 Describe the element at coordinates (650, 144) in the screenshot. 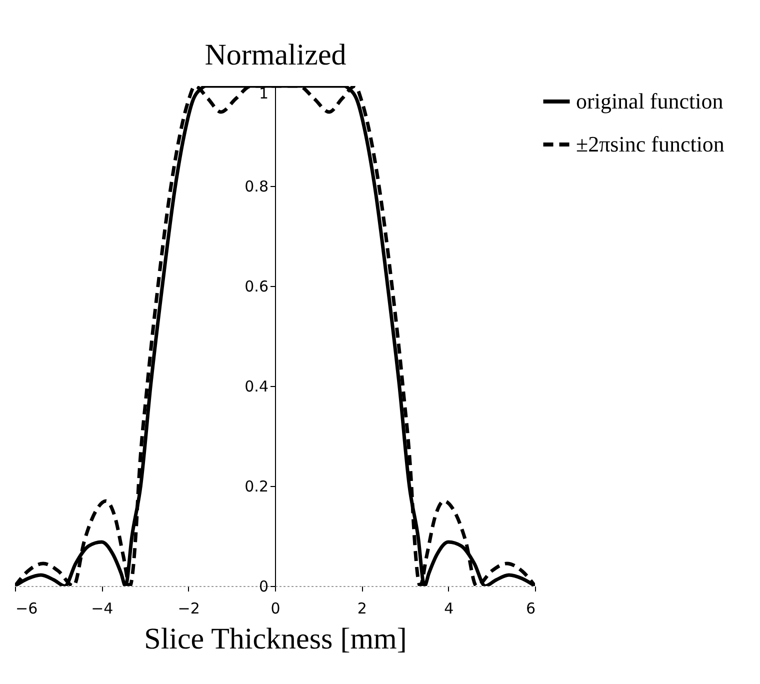

I see `legend-label: ±2πsinc function` at that location.